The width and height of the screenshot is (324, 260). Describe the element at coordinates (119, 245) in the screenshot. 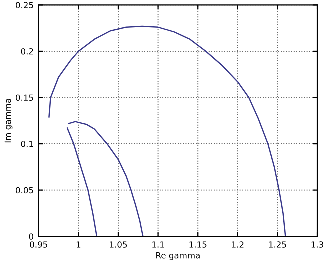

I see `x-tick-label: 1.05` at that location.